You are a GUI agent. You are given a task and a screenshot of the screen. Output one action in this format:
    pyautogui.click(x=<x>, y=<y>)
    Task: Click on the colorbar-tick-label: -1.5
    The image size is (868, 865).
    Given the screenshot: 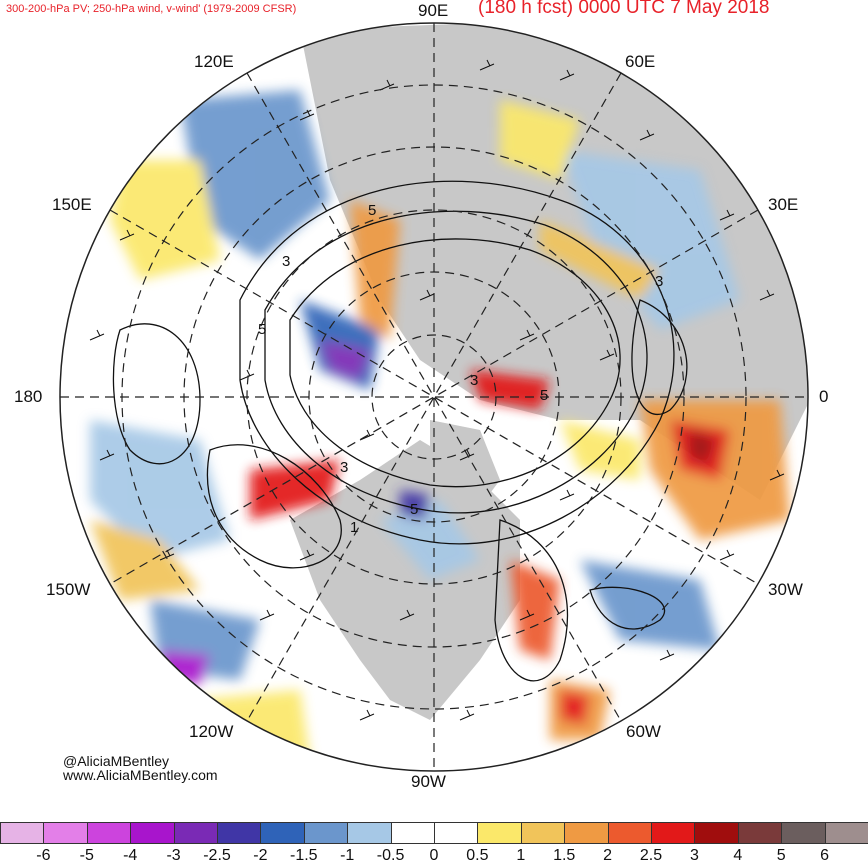 What is the action you would take?
    pyautogui.click(x=304, y=855)
    